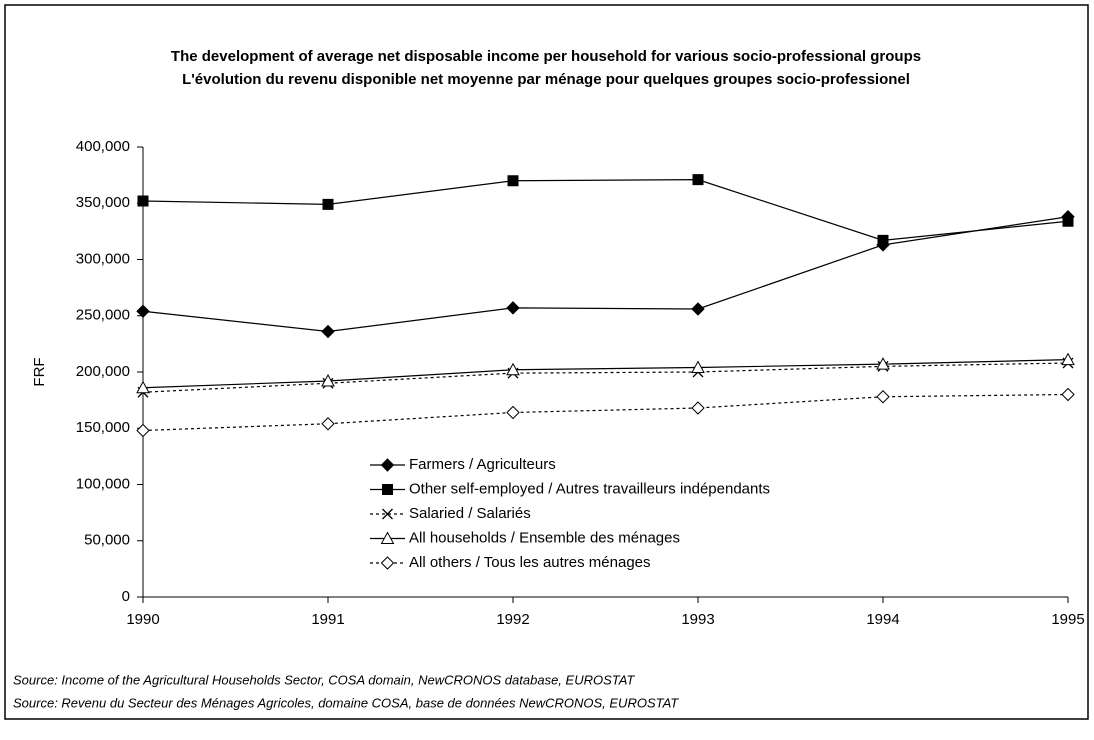  Describe the element at coordinates (103, 315) in the screenshot. I see `y-tick-label: 250,000` at that location.